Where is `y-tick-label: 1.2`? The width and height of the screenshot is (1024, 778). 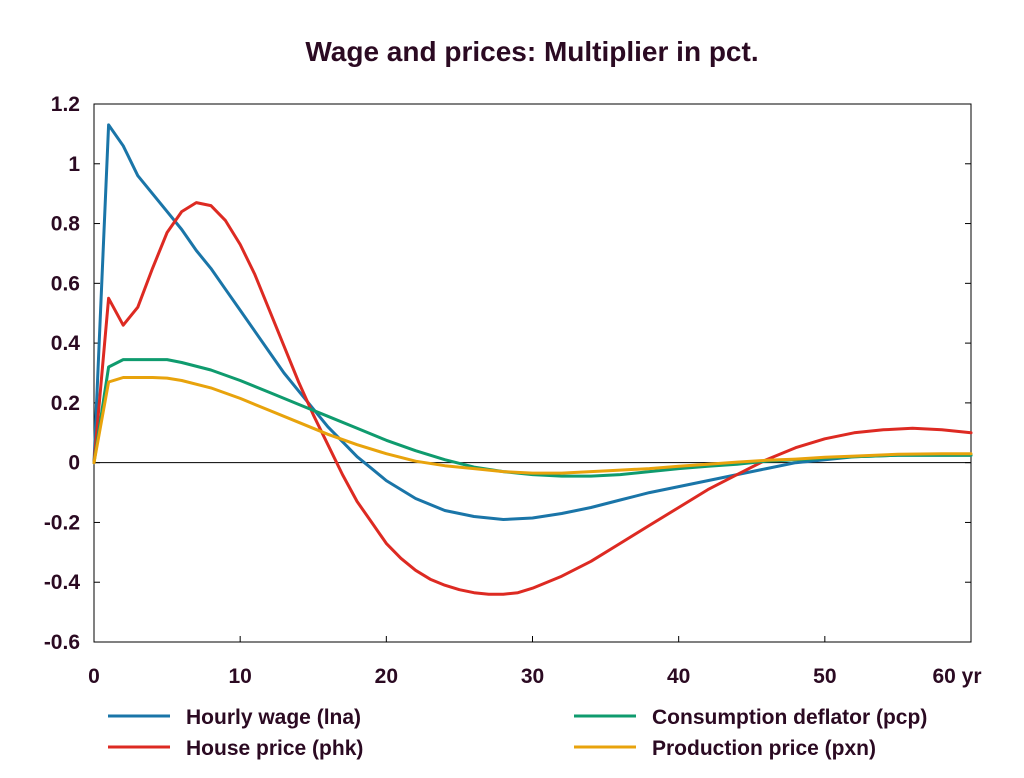
y-tick-label: 1.2 is located at coordinates (65, 104).